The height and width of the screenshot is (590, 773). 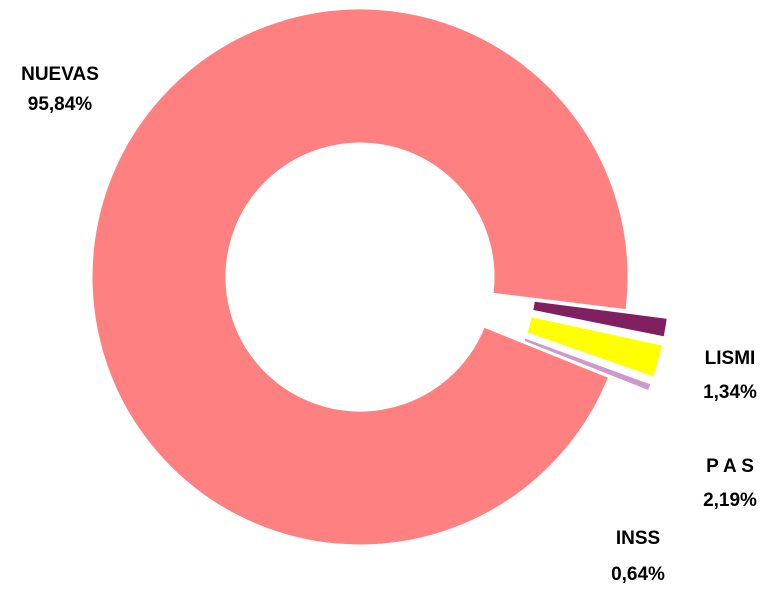 I want to click on label-pas: P A S 2,19%, so click(x=730, y=483).